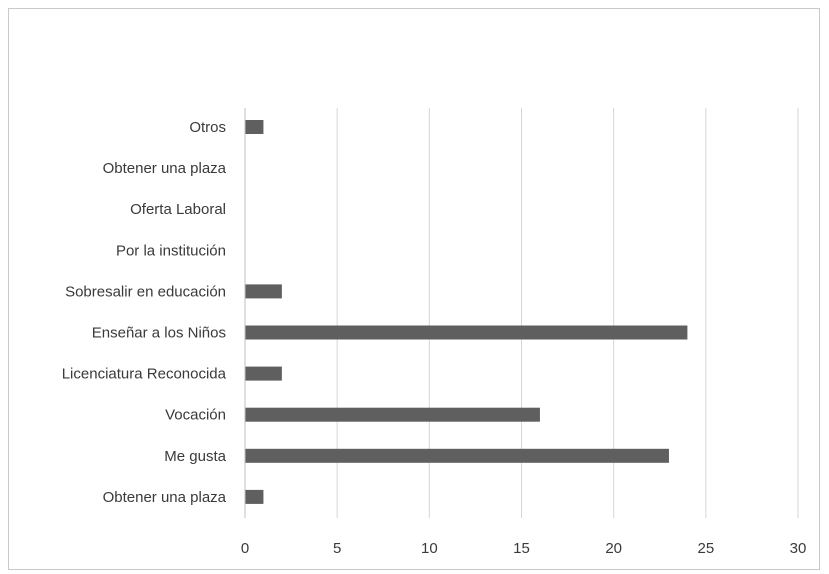 This screenshot has width=829, height=574. I want to click on category-label: Vocación, so click(195, 415).